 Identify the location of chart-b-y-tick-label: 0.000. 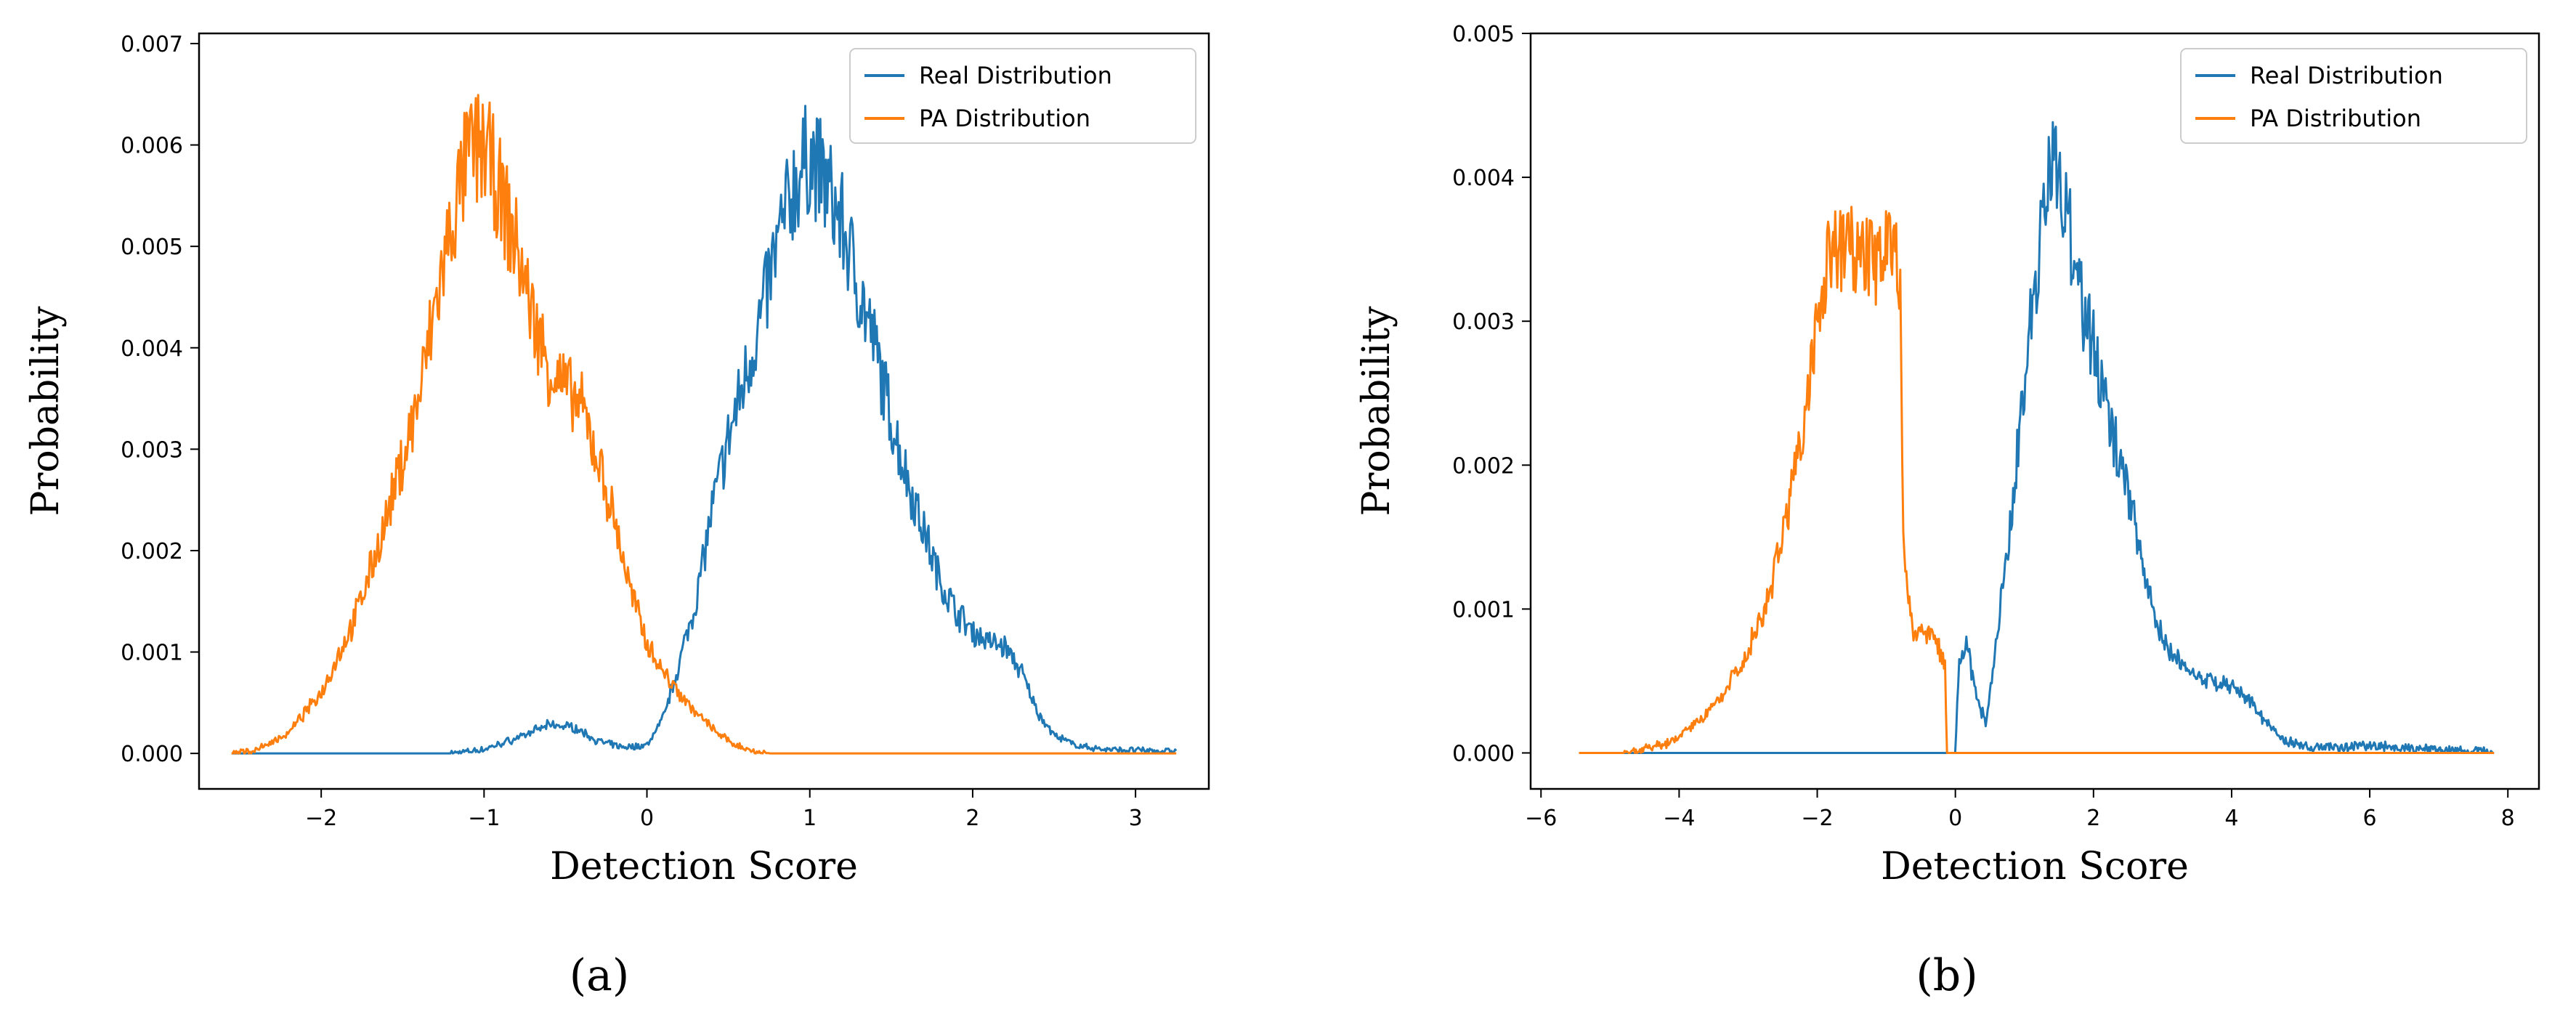
(1483, 753).